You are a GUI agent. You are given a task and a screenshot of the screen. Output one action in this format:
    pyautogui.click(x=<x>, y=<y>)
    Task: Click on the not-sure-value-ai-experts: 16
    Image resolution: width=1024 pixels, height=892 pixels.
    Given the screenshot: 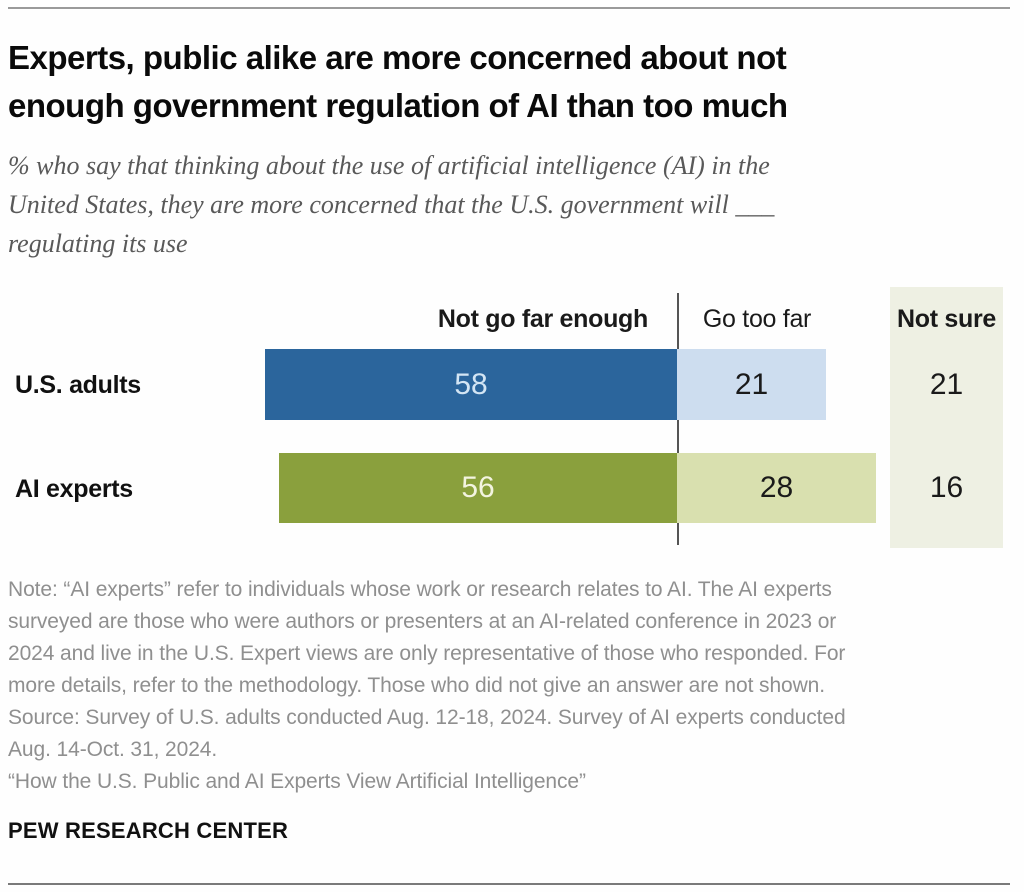 What is the action you would take?
    pyautogui.click(x=946, y=487)
    